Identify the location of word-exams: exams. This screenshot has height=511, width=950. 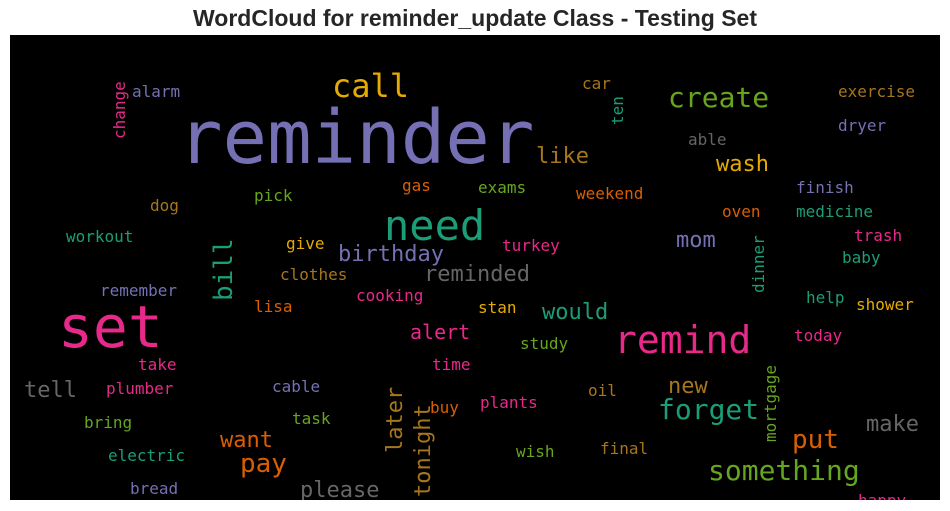
(502, 187).